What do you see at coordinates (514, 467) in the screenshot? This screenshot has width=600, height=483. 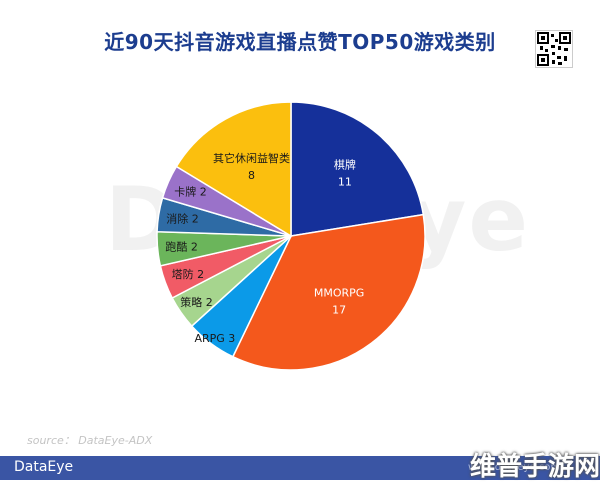 I see `footer-website: www.dataeye.com` at bounding box center [514, 467].